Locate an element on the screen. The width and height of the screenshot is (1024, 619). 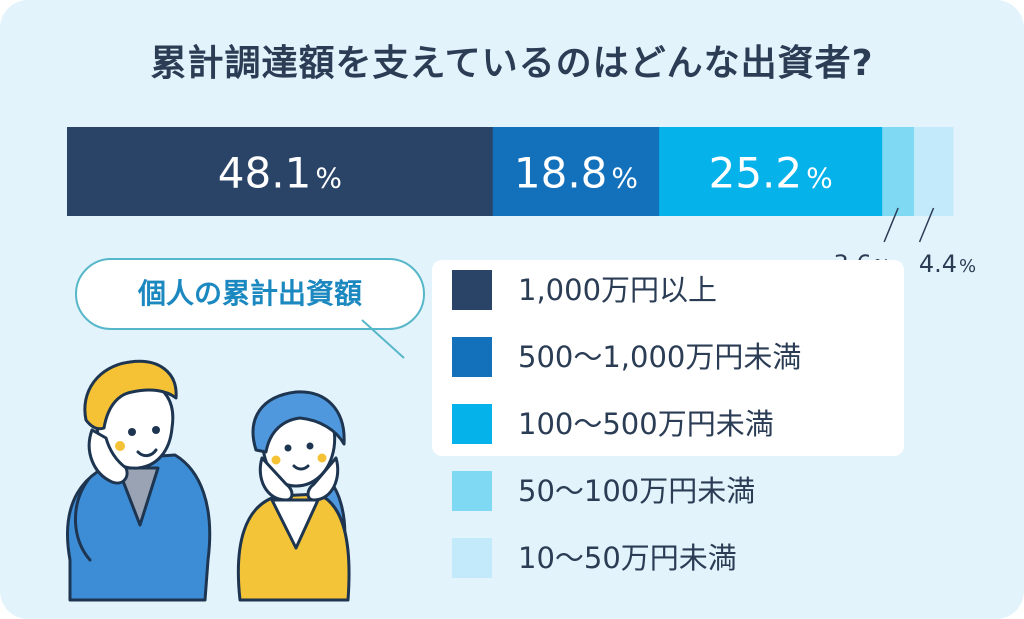
legend-label-2: 100〜500万円未満 is located at coordinates (646, 424).